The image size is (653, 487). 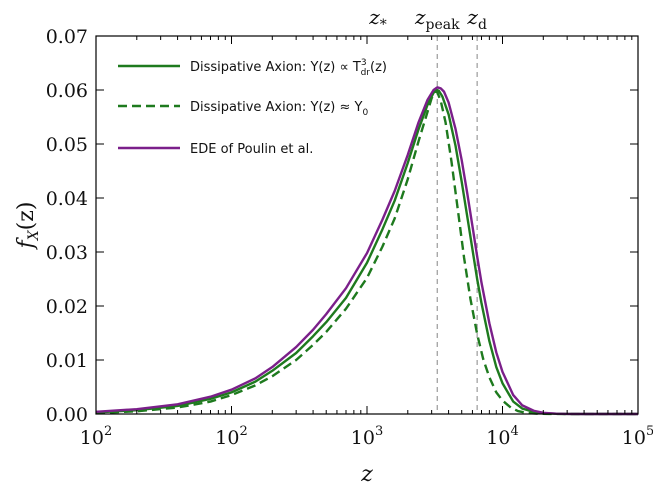 I want to click on annotation-sub: *, so click(x=383, y=25).